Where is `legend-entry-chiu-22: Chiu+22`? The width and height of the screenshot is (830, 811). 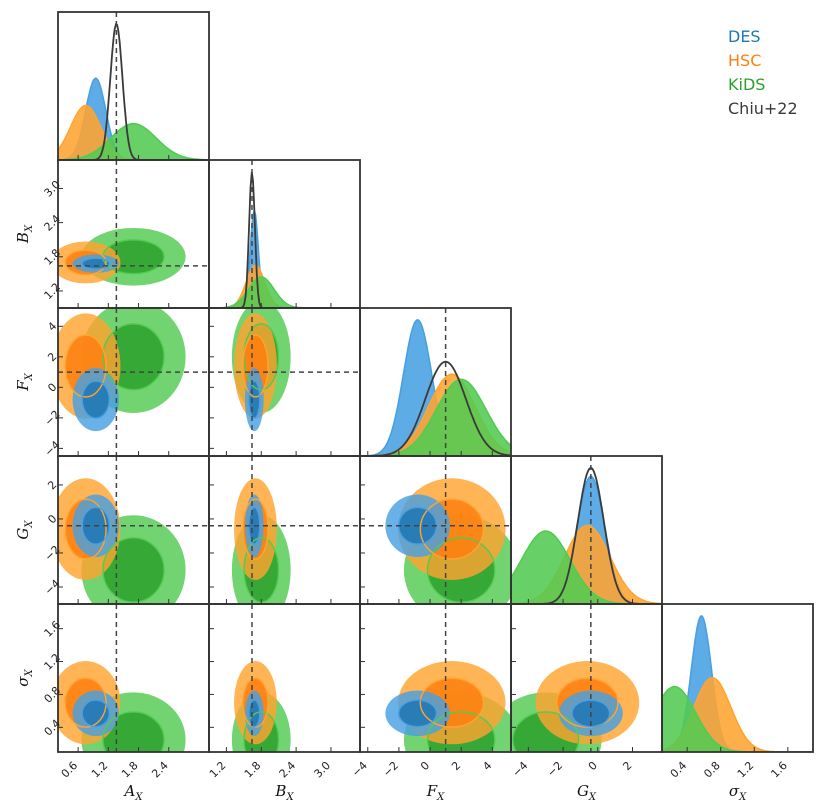 legend-entry-chiu-22: Chiu+22 is located at coordinates (763, 108).